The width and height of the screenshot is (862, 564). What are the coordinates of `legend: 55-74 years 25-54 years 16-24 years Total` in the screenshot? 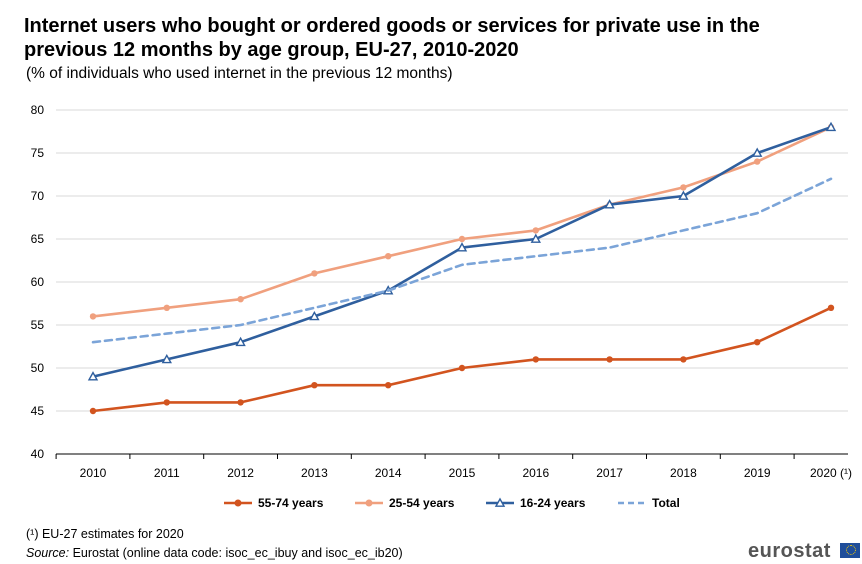 It's located at (452, 503).